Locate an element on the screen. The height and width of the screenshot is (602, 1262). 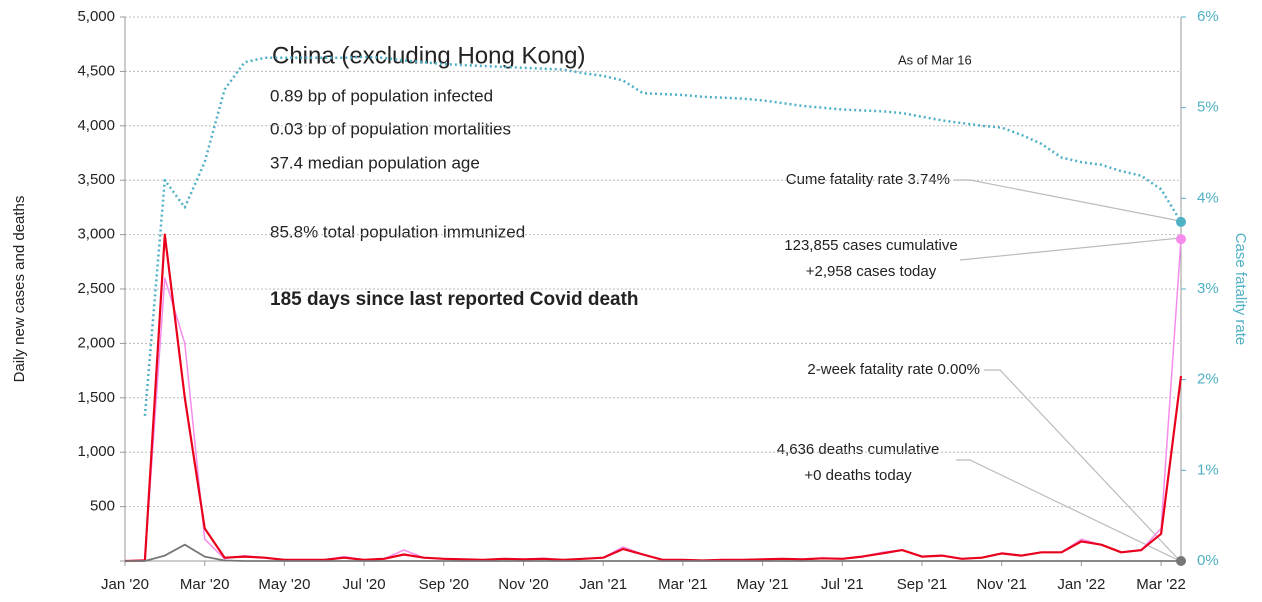
y2-tick-label: 1% is located at coordinates (1208, 469).